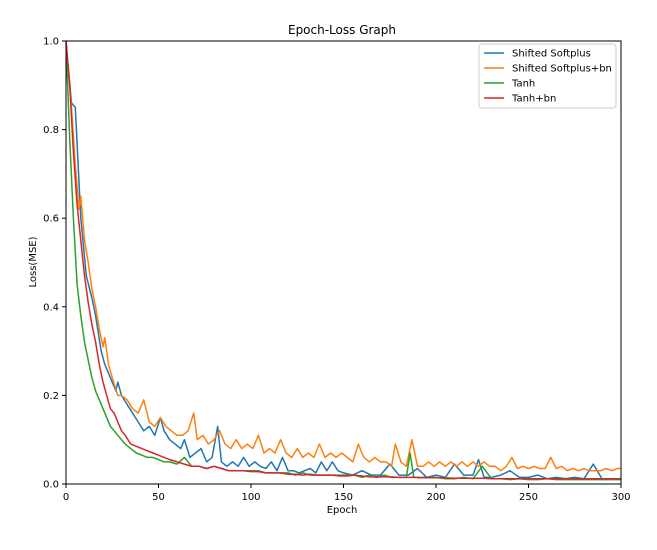 Image resolution: width=657 pixels, height=550 pixels. Describe the element at coordinates (51, 219) in the screenshot. I see `y-tick-label: 0.6` at that location.